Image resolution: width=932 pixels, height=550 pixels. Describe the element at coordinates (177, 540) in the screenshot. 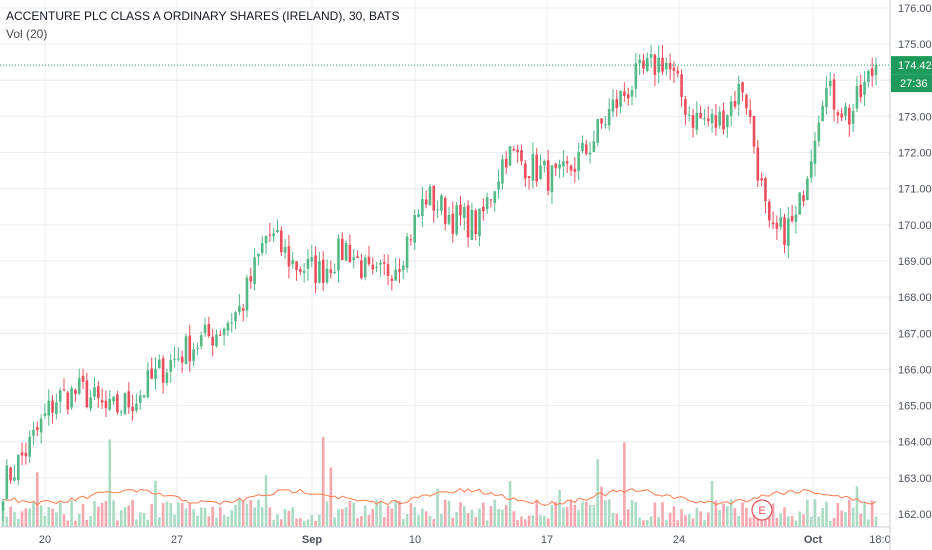

I see `time-tick-label: 27` at that location.